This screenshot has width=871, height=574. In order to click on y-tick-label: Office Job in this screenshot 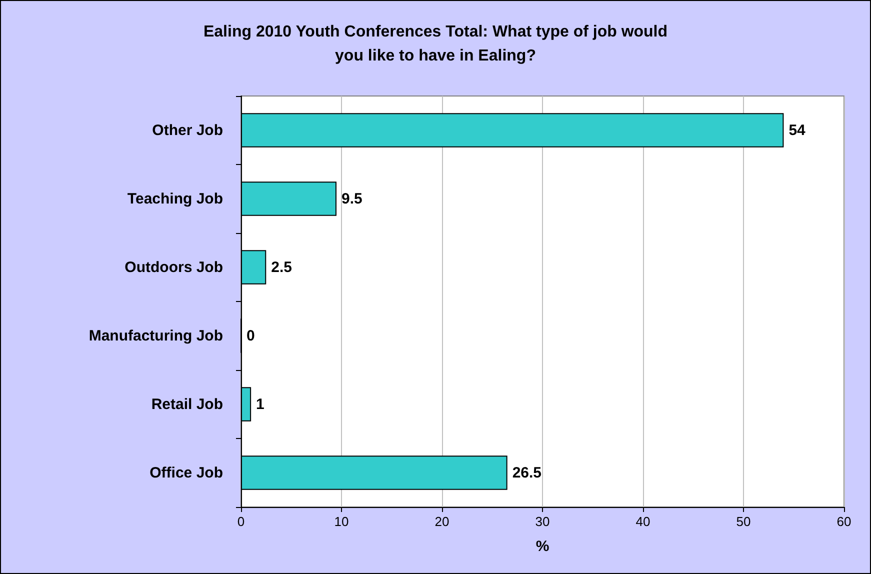, I will do `click(186, 473)`.